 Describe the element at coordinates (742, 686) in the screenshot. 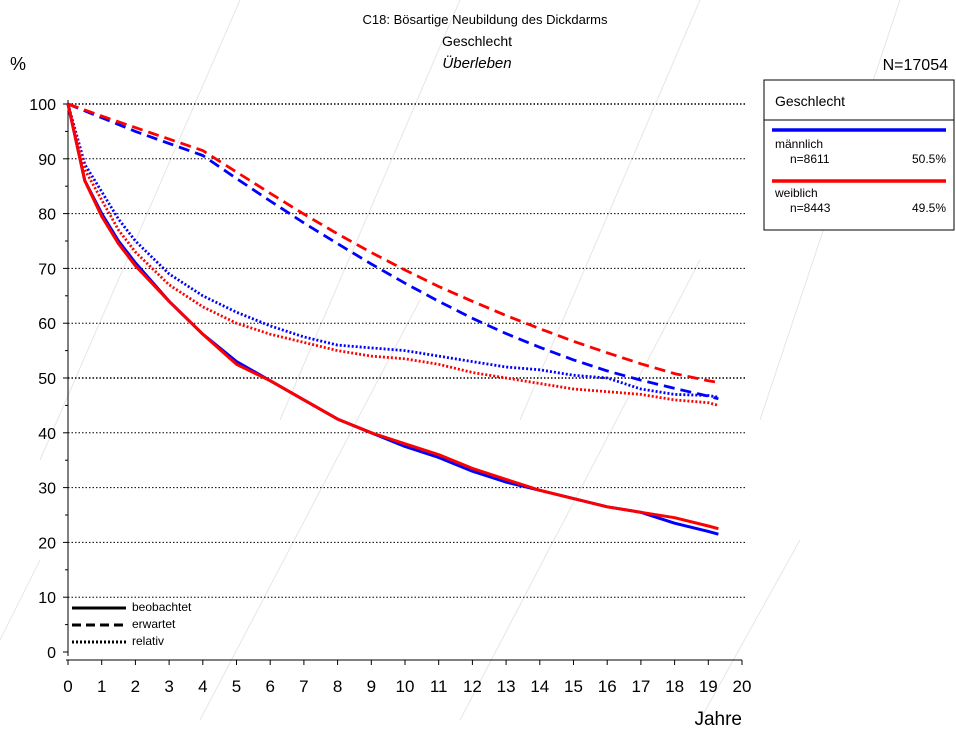

I see `x-tick-label: 20` at that location.